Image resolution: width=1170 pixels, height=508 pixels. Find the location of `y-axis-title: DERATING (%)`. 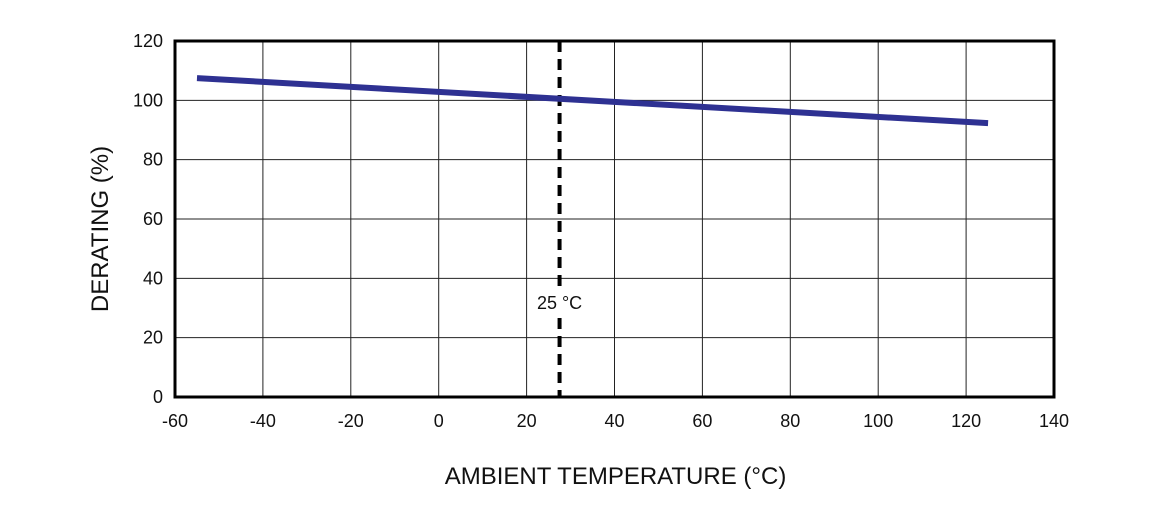

y-axis-title: DERATING (%) is located at coordinates (100, 229).